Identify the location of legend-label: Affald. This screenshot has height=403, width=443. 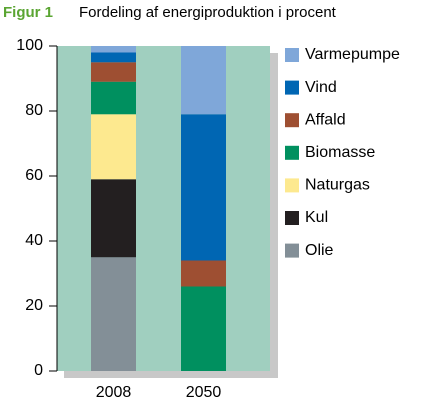
(325, 119).